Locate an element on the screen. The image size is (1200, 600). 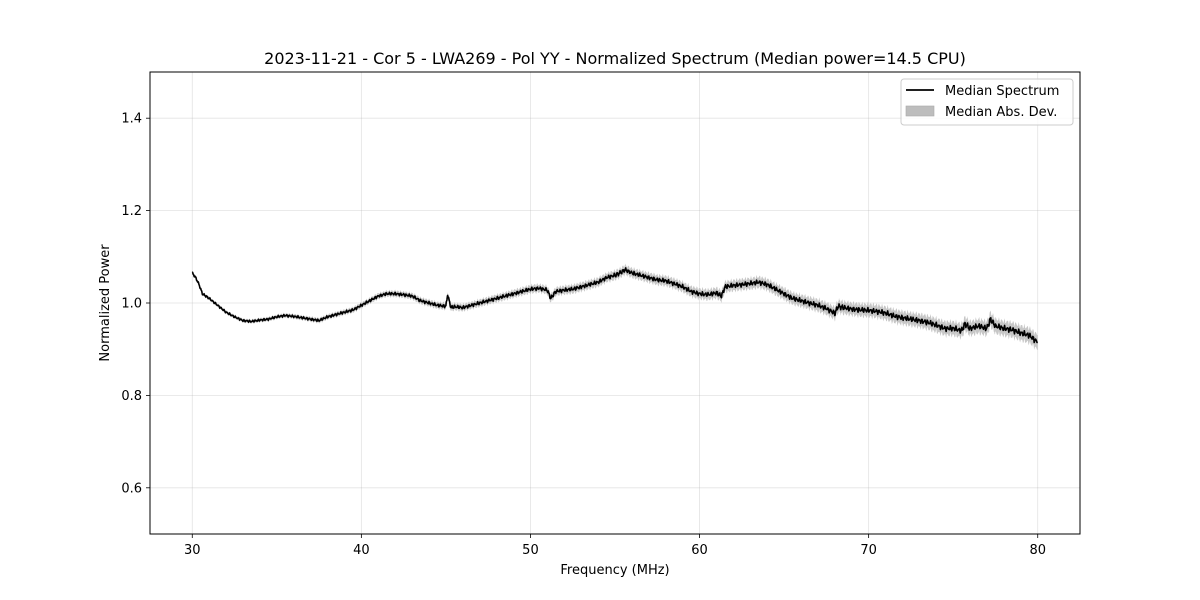
x-axis-ticks: 30 40 50 60 70 80 is located at coordinates (615, 546).